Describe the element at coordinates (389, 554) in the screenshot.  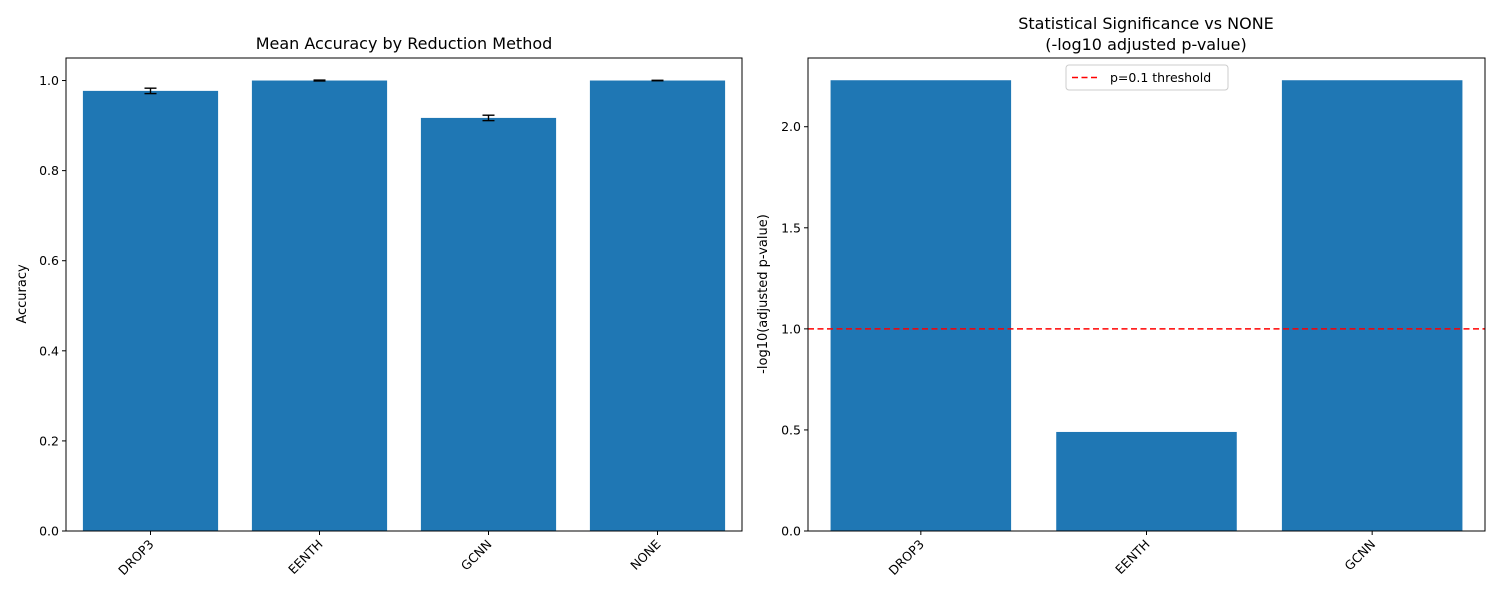
I see `accuracy-x-ticks: DROP3 EENTH GCNN NONE` at that location.